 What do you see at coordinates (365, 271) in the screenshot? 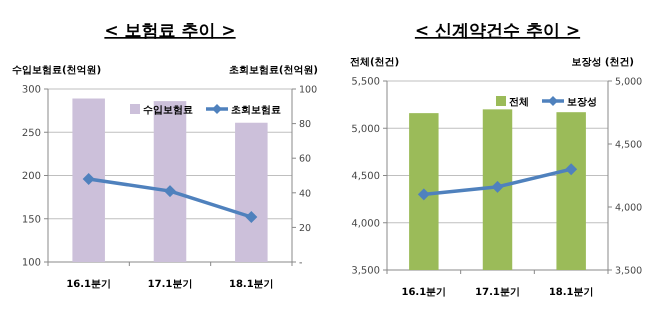
I see `y-tick-label: 3,500` at bounding box center [365, 271].